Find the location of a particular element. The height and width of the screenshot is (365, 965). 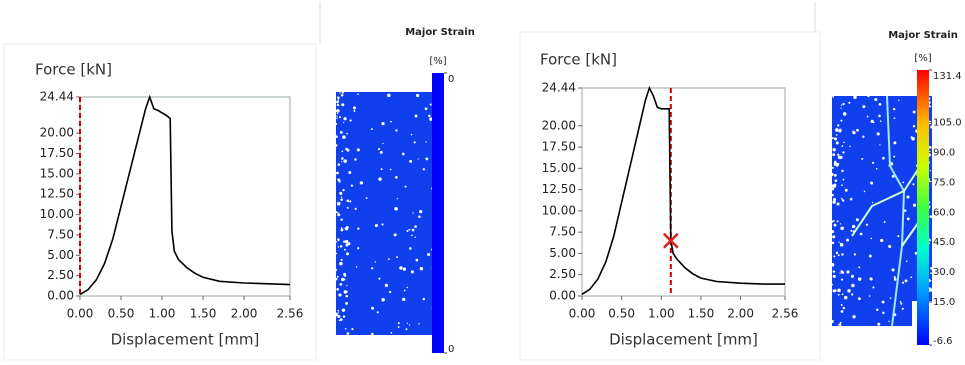

colorbar-title: Major Strain is located at coordinates (440, 32).